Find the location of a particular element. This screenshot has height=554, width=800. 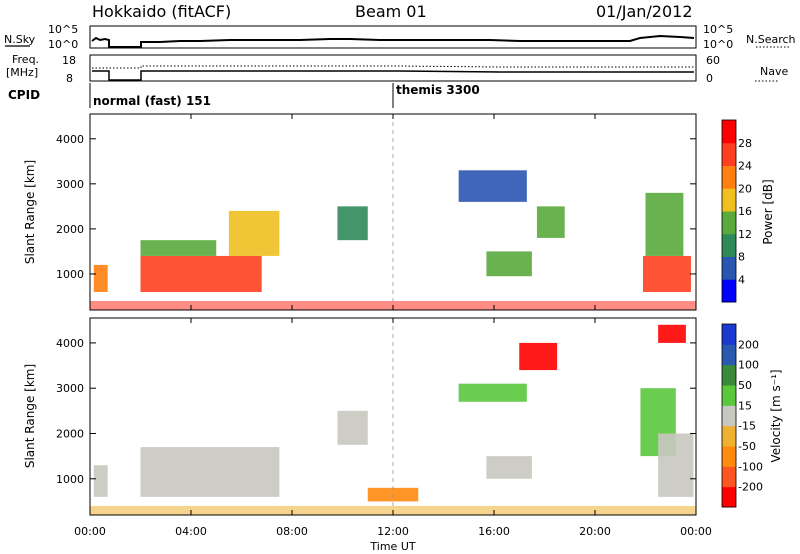

nsky-trace is located at coordinates (393, 41).